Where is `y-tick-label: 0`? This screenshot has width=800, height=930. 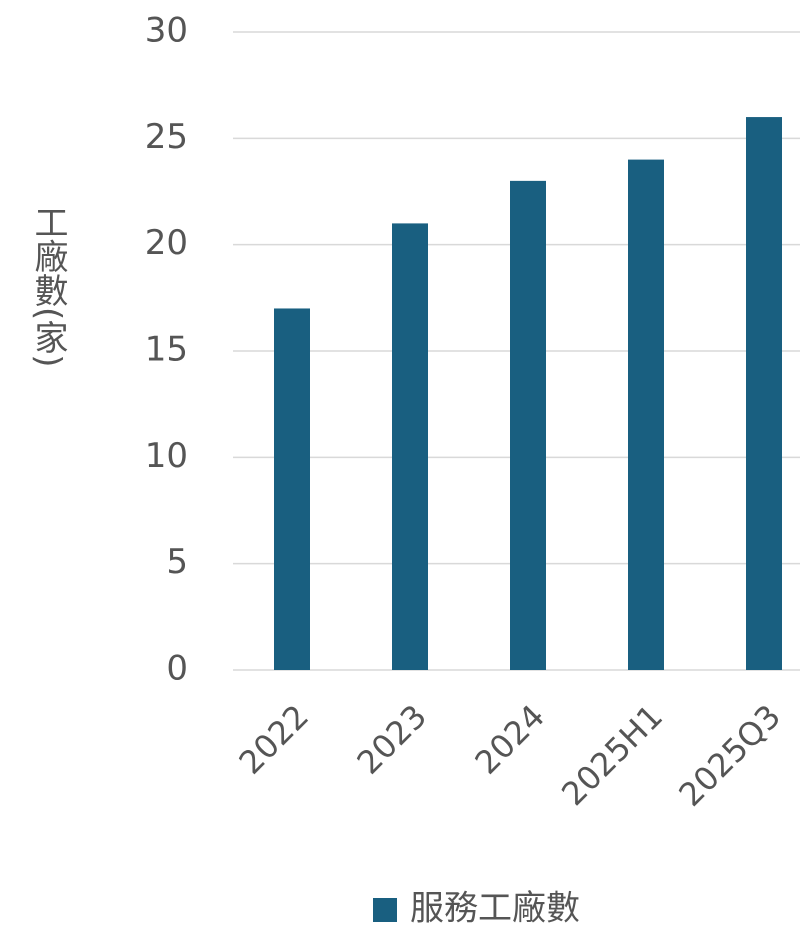 y-tick-label: 0 is located at coordinates (177, 669).